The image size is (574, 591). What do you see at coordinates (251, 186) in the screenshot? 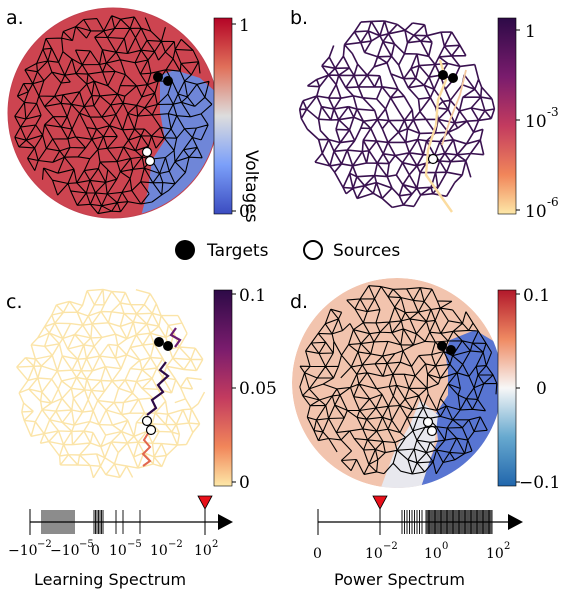
I see `colorbar-title: Voltages` at bounding box center [251, 186].